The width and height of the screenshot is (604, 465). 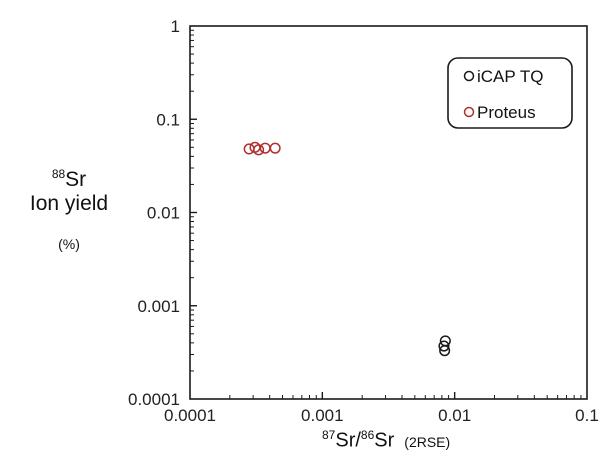 What do you see at coordinates (469, 76) in the screenshot?
I see `legend-marker-icap-tq` at bounding box center [469, 76].